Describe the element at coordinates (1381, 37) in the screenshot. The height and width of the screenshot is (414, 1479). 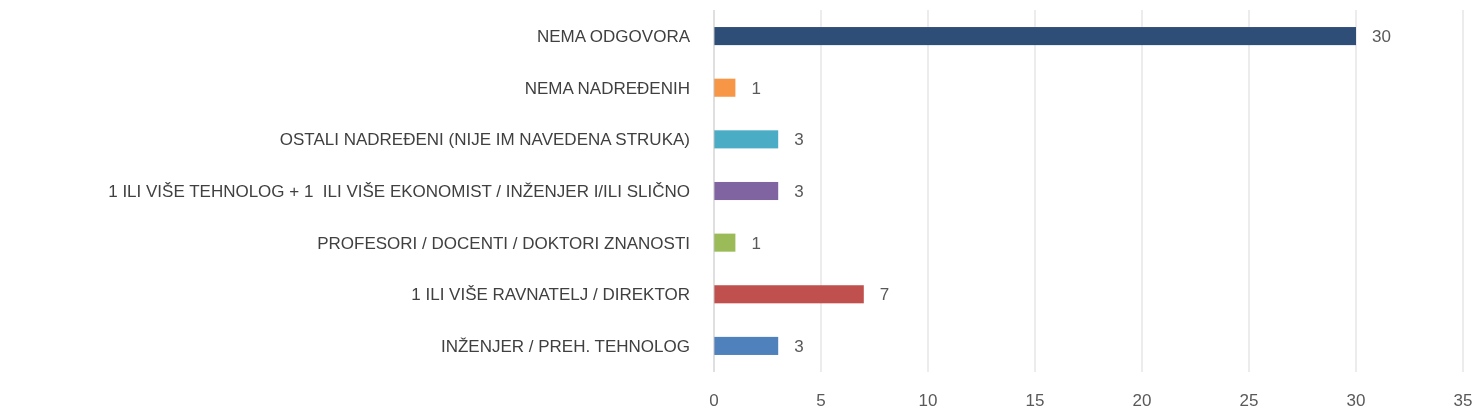
I see `data-label: 30` at that location.